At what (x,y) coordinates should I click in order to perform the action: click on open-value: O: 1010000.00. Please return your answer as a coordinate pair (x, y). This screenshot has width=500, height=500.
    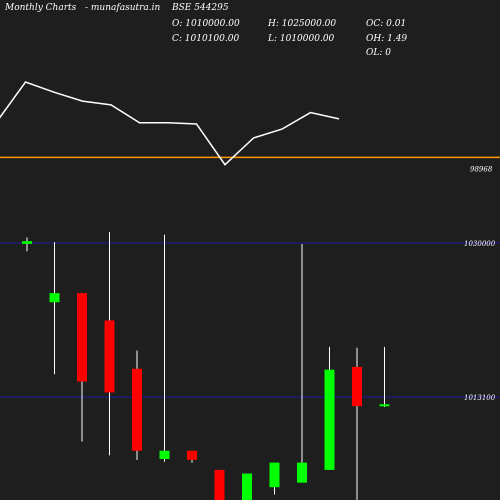
    Looking at the image, I should click on (206, 24).